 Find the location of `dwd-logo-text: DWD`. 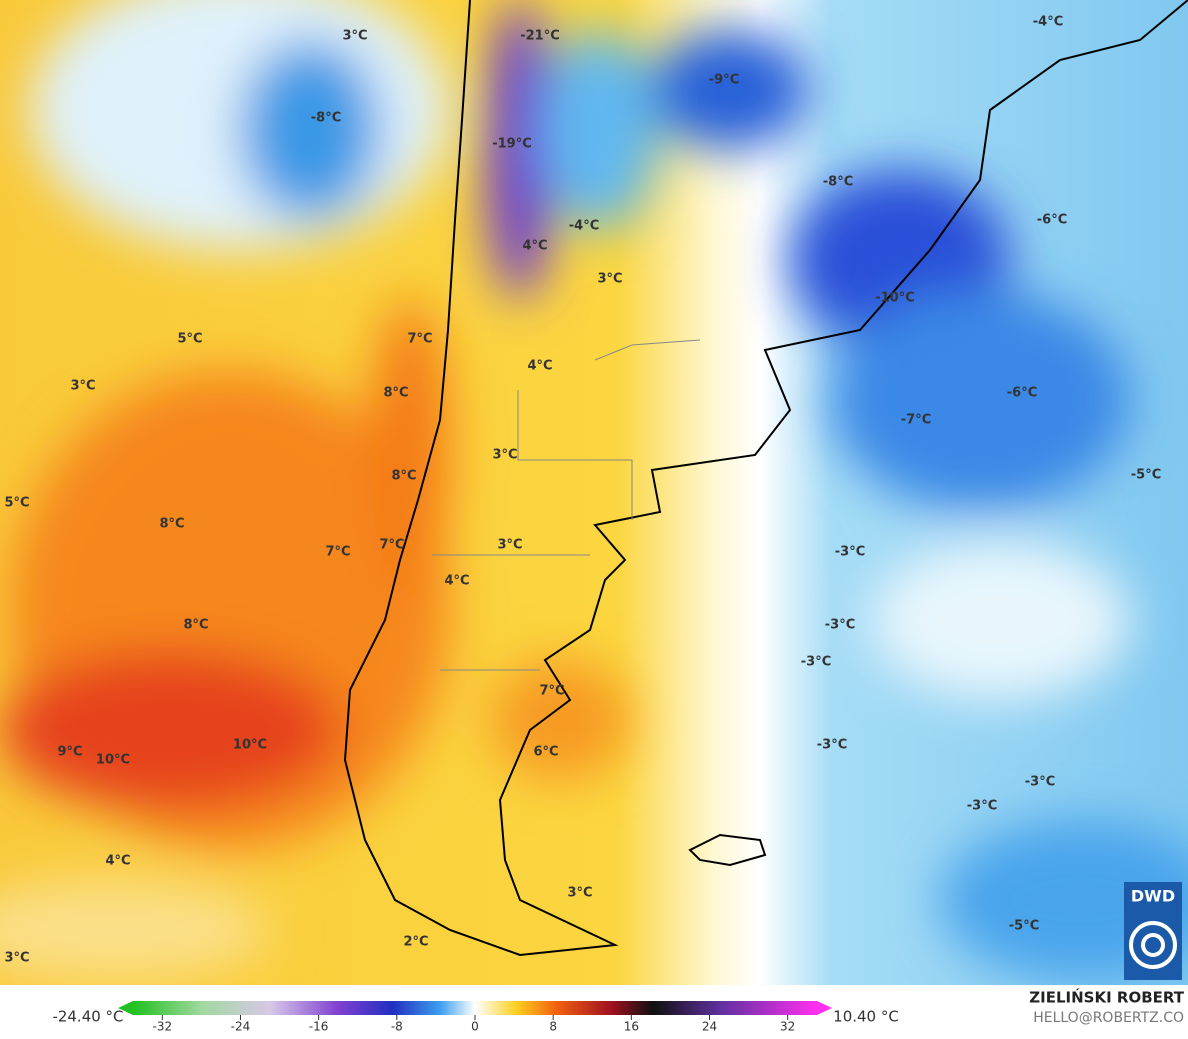

dwd-logo-text: DWD is located at coordinates (1153, 896).